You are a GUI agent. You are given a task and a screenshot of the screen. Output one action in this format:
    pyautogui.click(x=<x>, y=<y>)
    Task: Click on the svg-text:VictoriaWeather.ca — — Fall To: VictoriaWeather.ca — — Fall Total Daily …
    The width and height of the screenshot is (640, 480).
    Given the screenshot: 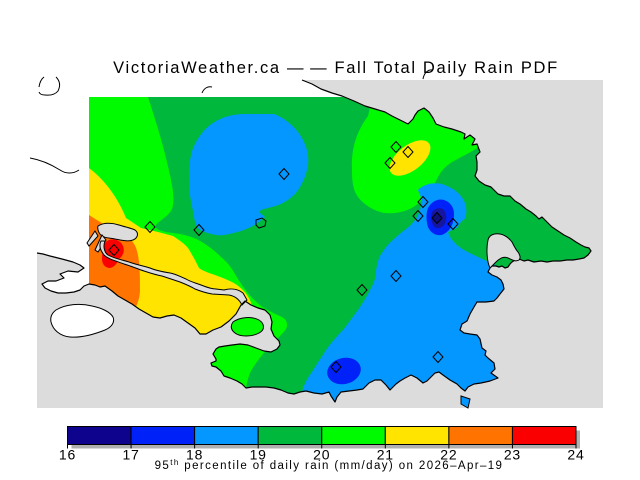 What is the action you would take?
    pyautogui.click(x=336, y=68)
    